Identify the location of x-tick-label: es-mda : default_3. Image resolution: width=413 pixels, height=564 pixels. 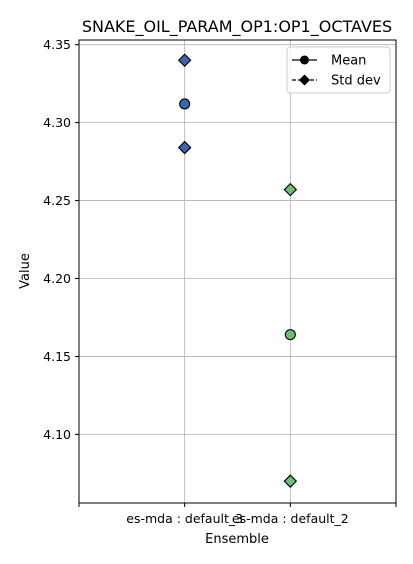
(184, 518).